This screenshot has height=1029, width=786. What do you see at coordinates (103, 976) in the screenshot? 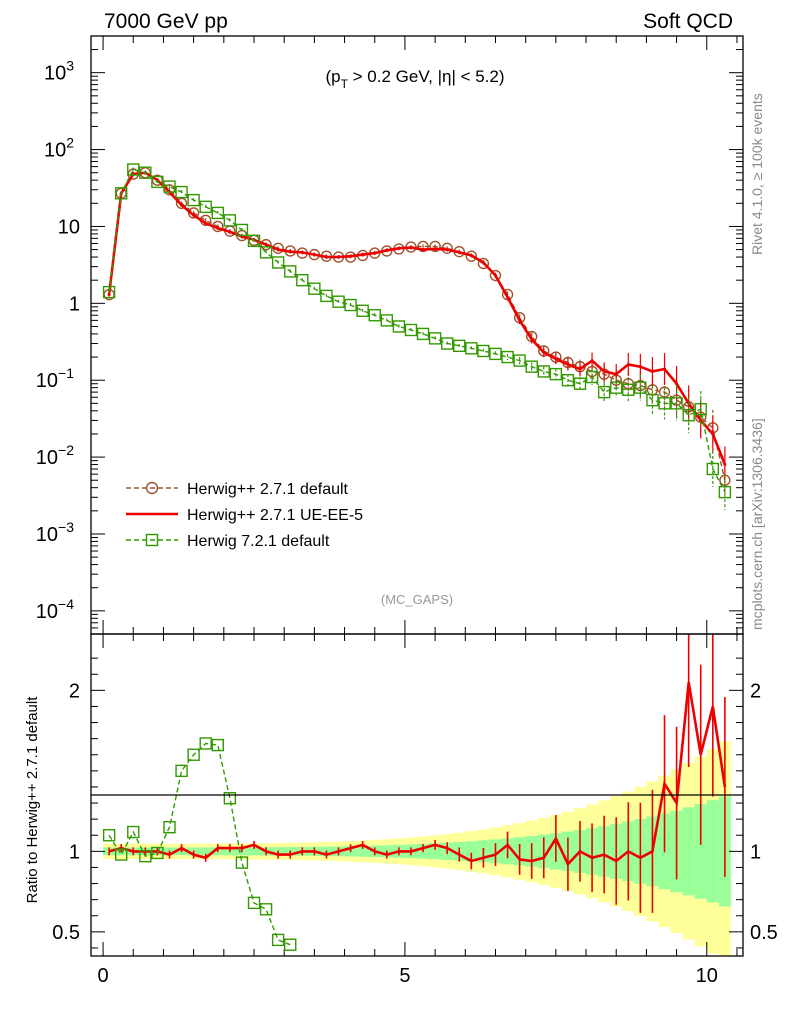
I see `x-tick-label: 0` at bounding box center [103, 976].